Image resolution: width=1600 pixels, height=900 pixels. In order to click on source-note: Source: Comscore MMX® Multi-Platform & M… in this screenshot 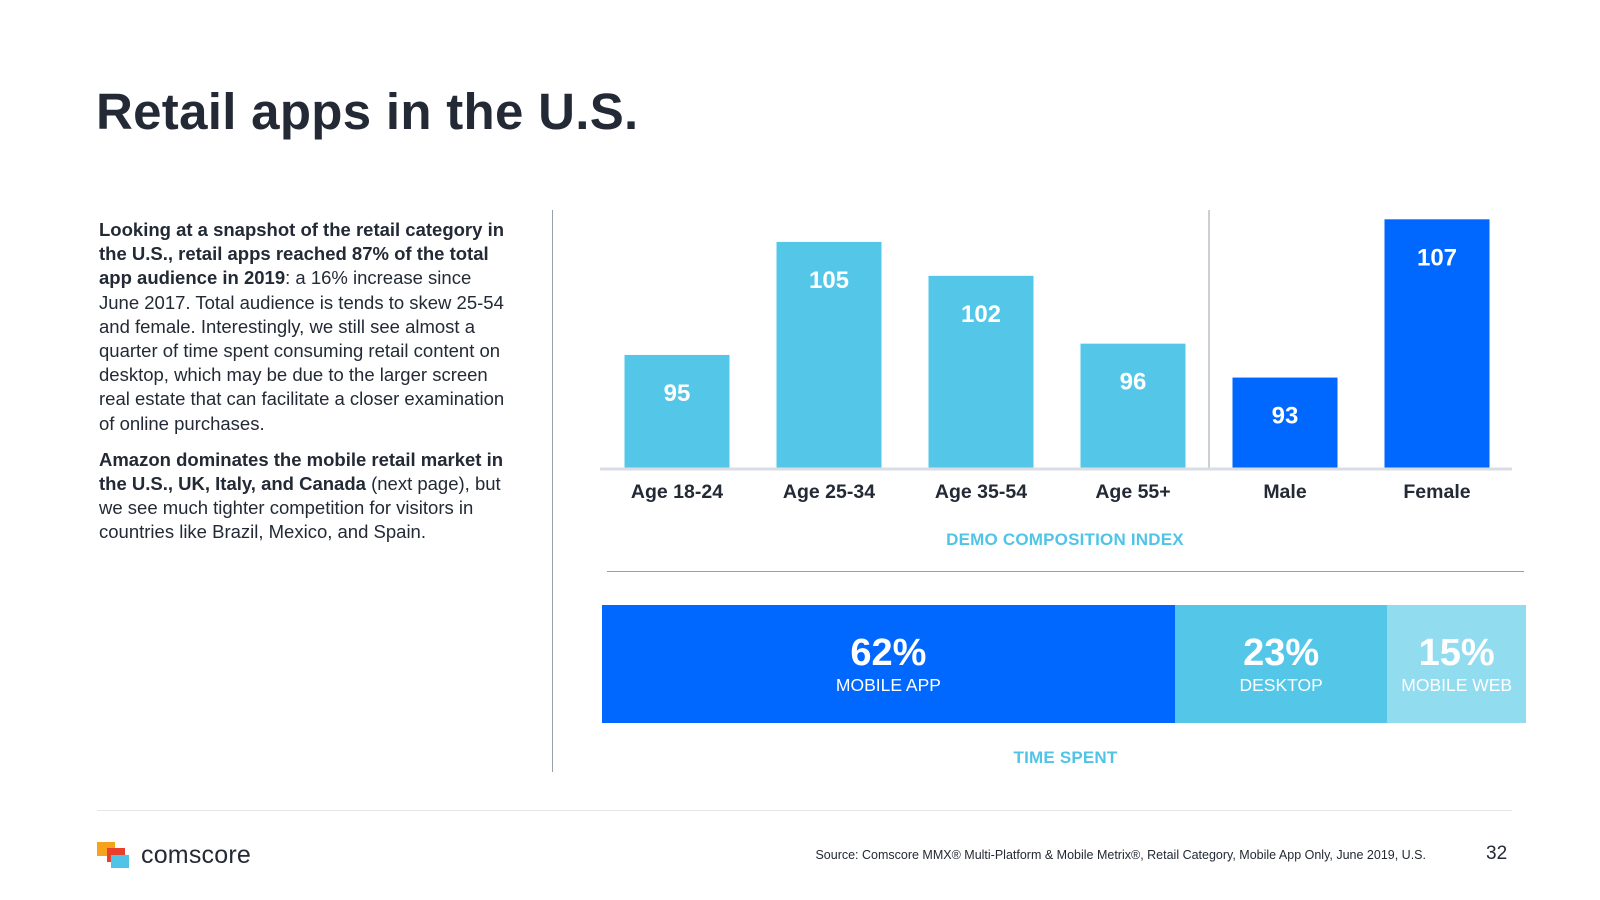, I will do `click(1120, 855)`.